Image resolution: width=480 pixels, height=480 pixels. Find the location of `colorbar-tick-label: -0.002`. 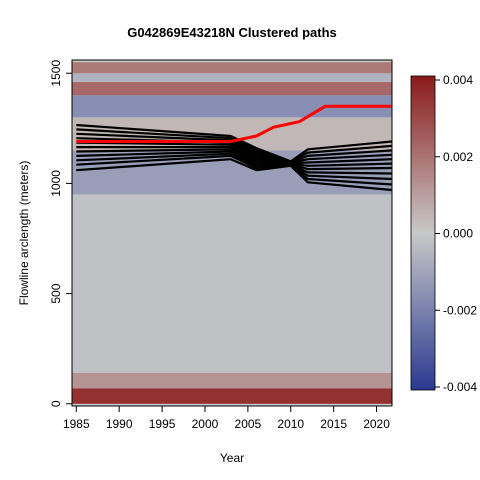

colorbar-tick-label: -0.002 is located at coordinates (460, 310).